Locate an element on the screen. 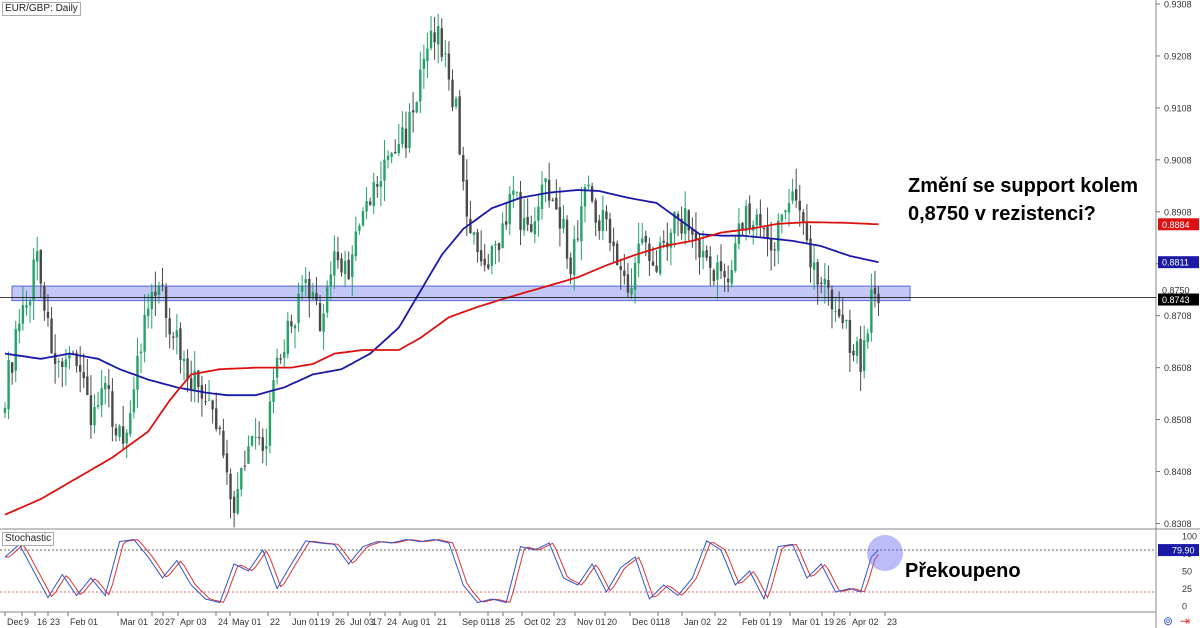 The height and width of the screenshot is (628, 1200). x-tick-label: May 01 is located at coordinates (247, 622).